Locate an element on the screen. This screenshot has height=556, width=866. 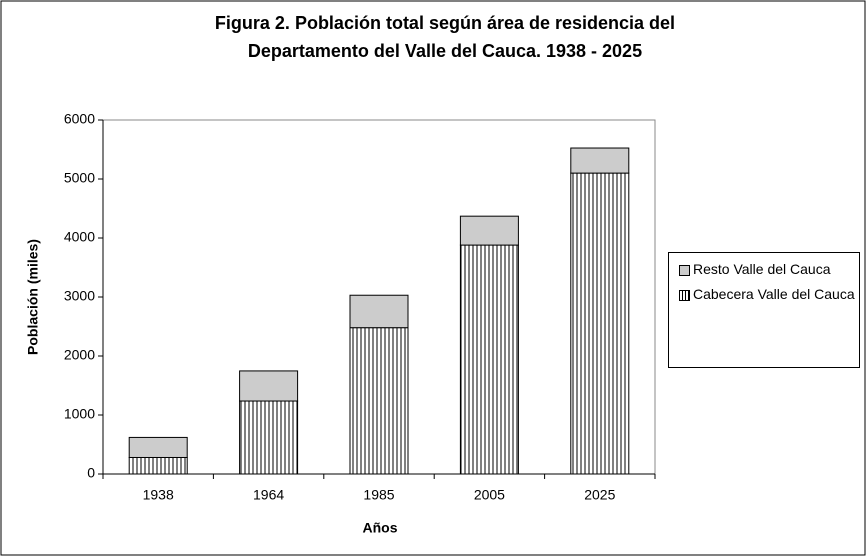
y-tick-label: 3000 is located at coordinates (79, 296).